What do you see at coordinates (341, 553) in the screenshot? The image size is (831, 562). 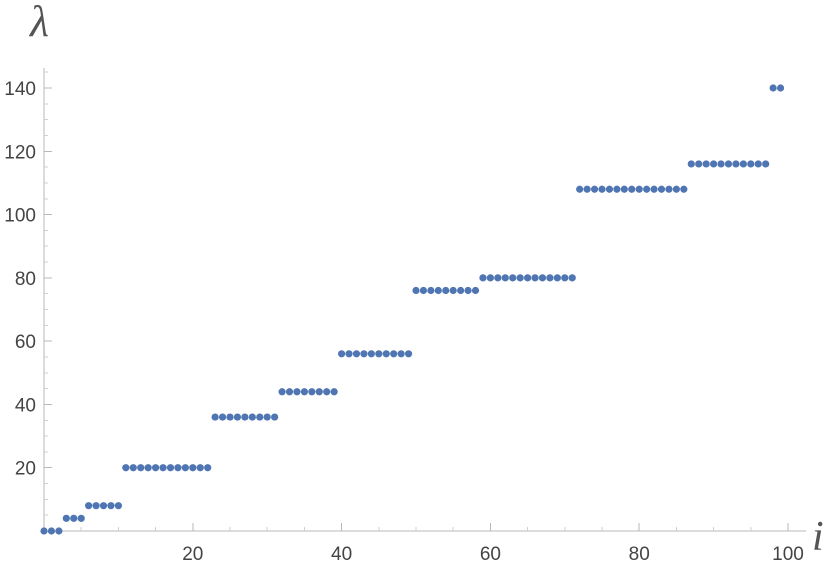 I see `x-tick-label: 40` at bounding box center [341, 553].